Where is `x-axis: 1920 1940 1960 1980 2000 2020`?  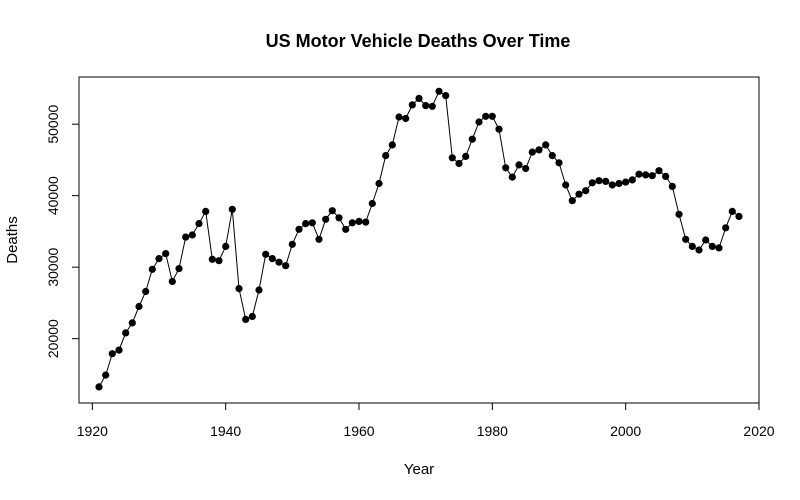 x-axis: 1920 1940 1960 1980 2000 2020 is located at coordinates (426, 420).